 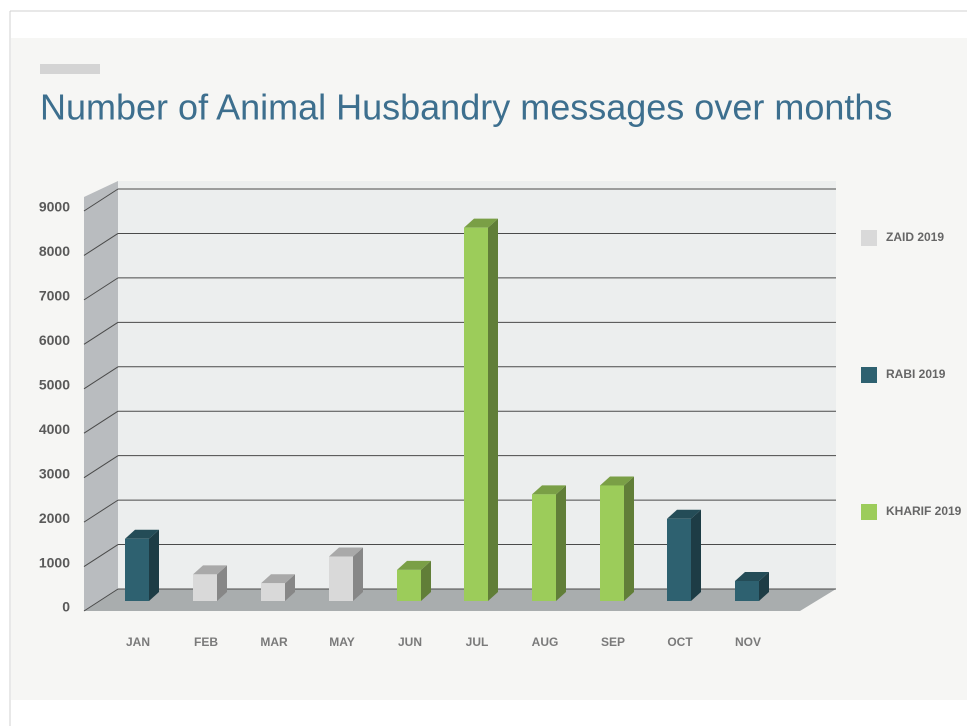 I want to click on x-tick-label: MAR, so click(x=274, y=642).